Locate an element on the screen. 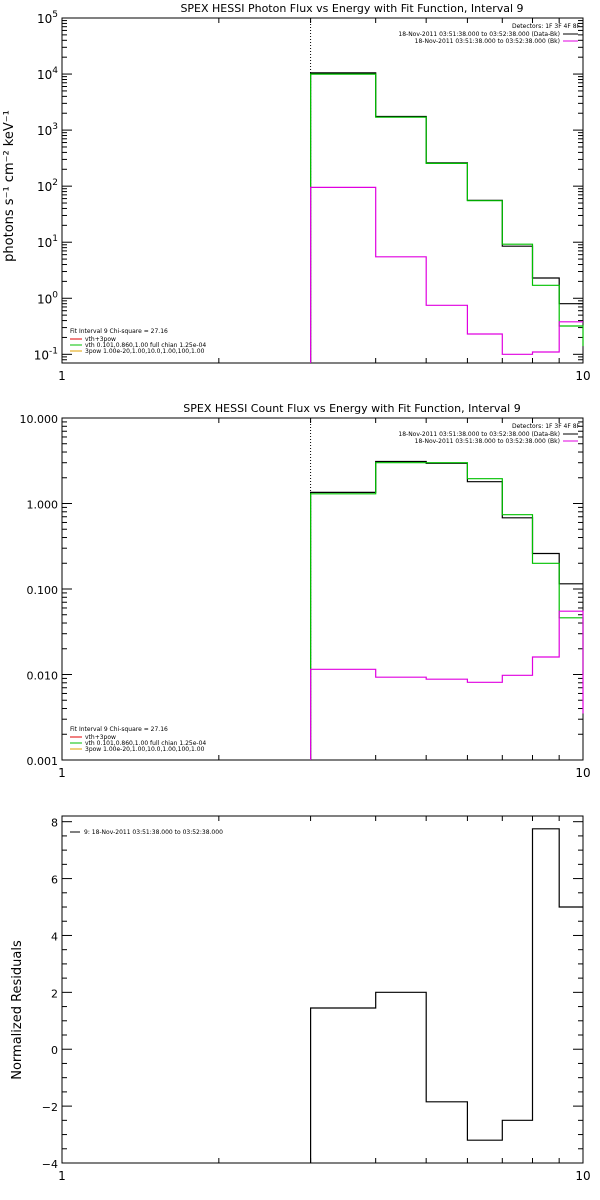 This screenshot has height=1200, width=600. residuals-series-residuals is located at coordinates (446, 995).